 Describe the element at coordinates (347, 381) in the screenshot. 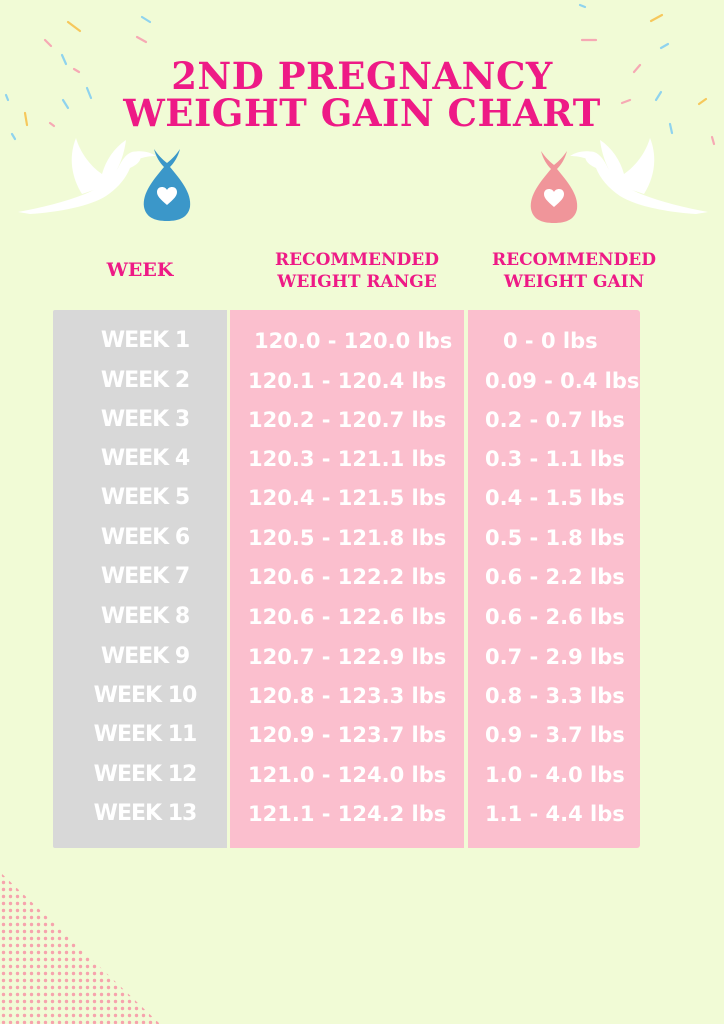

I see `weight-range-cell: 120.1 - 120.4 lbs` at that location.